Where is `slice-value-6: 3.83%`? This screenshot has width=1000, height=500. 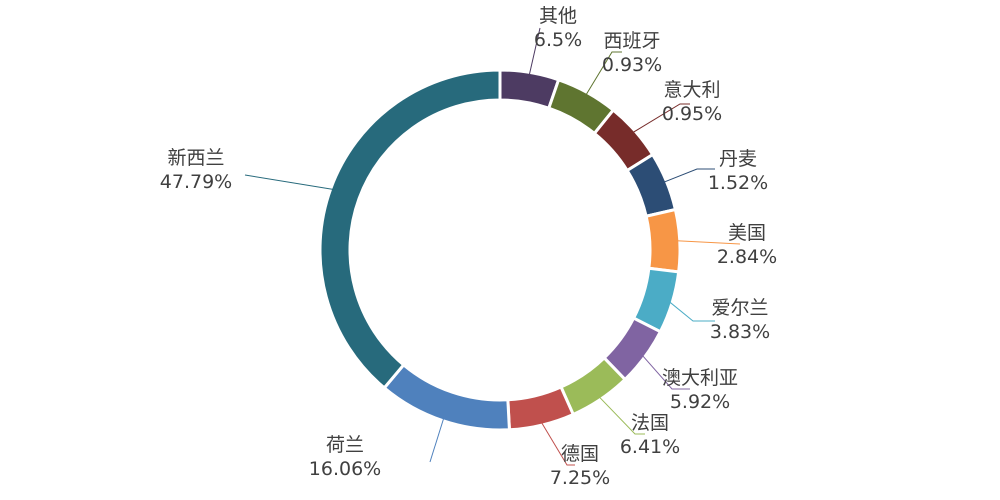 slice-value-6: 3.83% is located at coordinates (740, 332).